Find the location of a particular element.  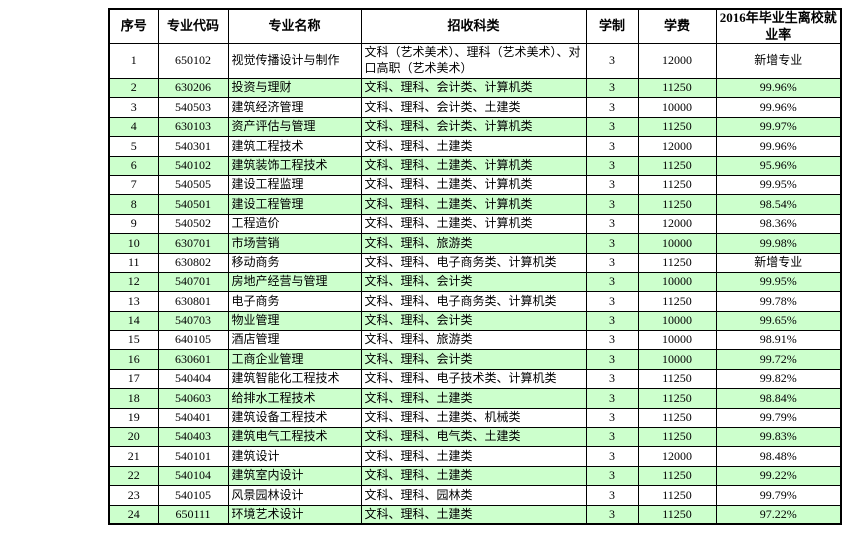

table-row: 10 630701 市场营销 文科、理科、旅游类 3 10000 99.98% is located at coordinates (475, 243).